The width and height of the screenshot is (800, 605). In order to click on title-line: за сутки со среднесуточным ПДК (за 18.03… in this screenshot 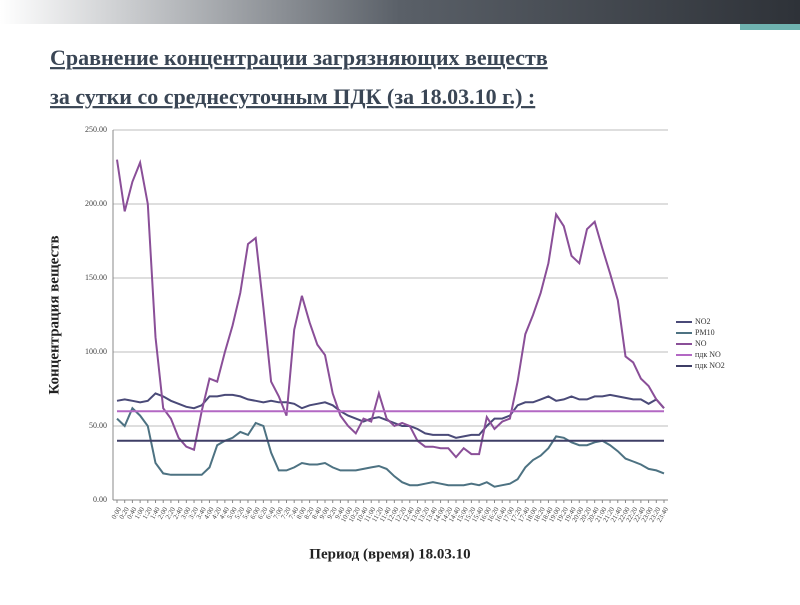, I will do `click(292, 96)`.